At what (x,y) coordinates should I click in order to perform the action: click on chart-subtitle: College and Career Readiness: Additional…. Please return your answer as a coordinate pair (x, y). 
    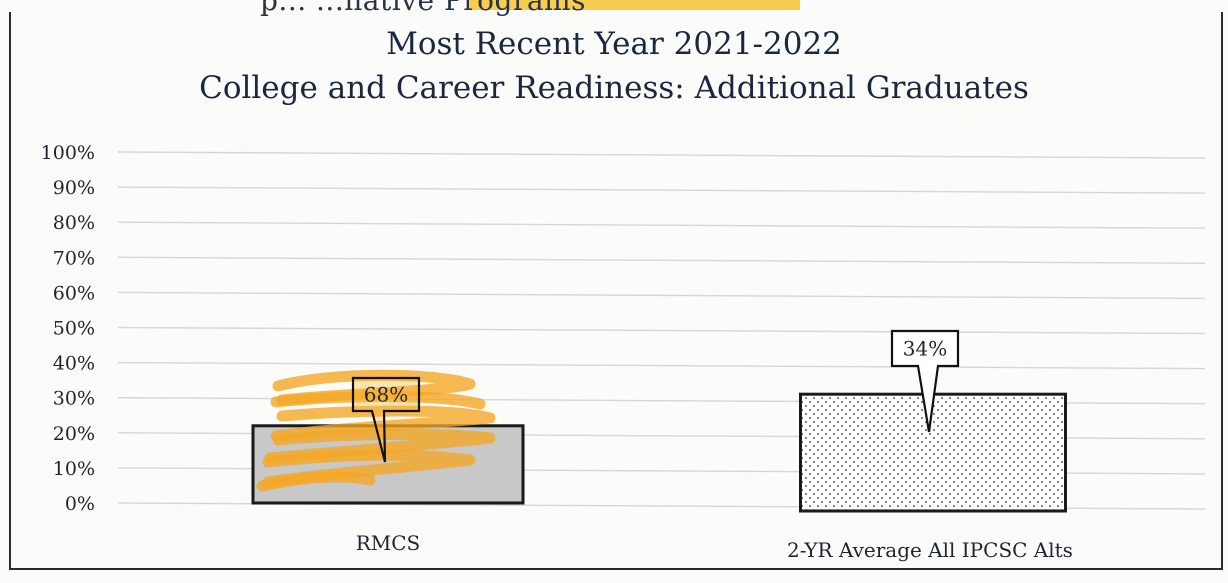
    Looking at the image, I should click on (614, 88).